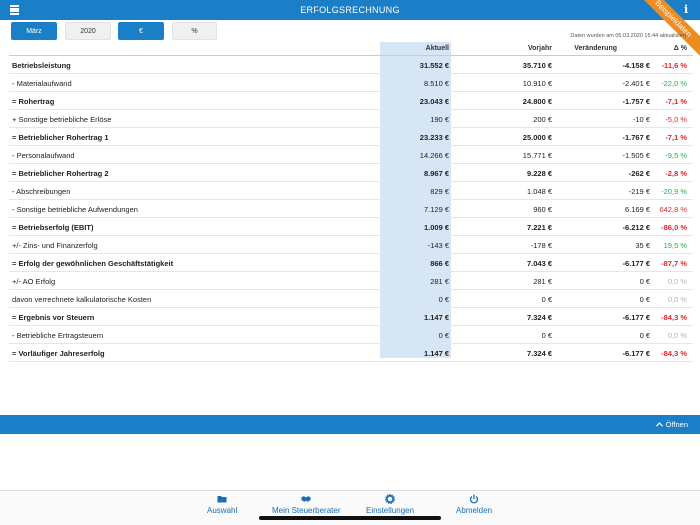 The image size is (700, 525). What do you see at coordinates (437, 48) in the screenshot?
I see `column-header-aktuell: Aktuell` at bounding box center [437, 48].